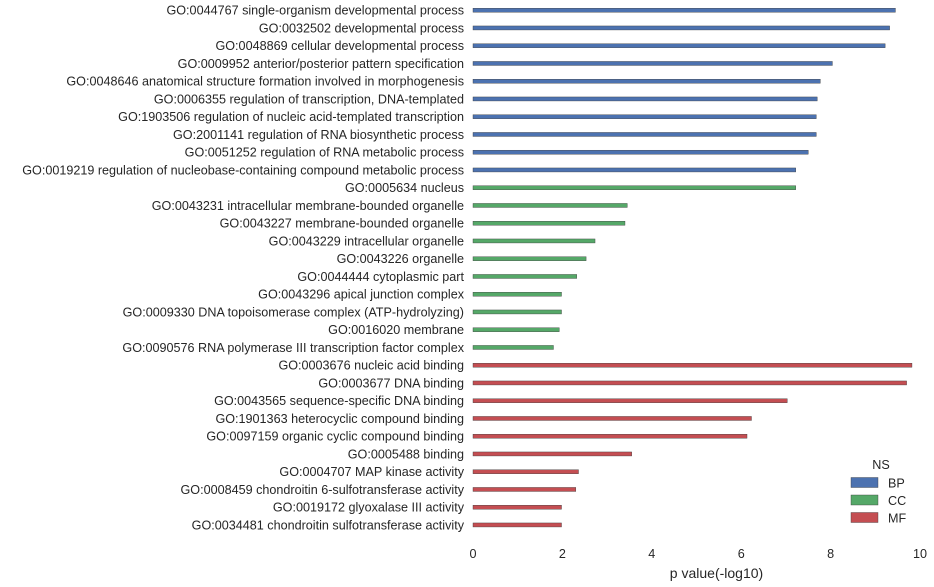 Image resolution: width=934 pixels, height=587 pixels. What do you see at coordinates (361, 28) in the screenshot?
I see `category-label: GO:0032502 developmental process` at bounding box center [361, 28].